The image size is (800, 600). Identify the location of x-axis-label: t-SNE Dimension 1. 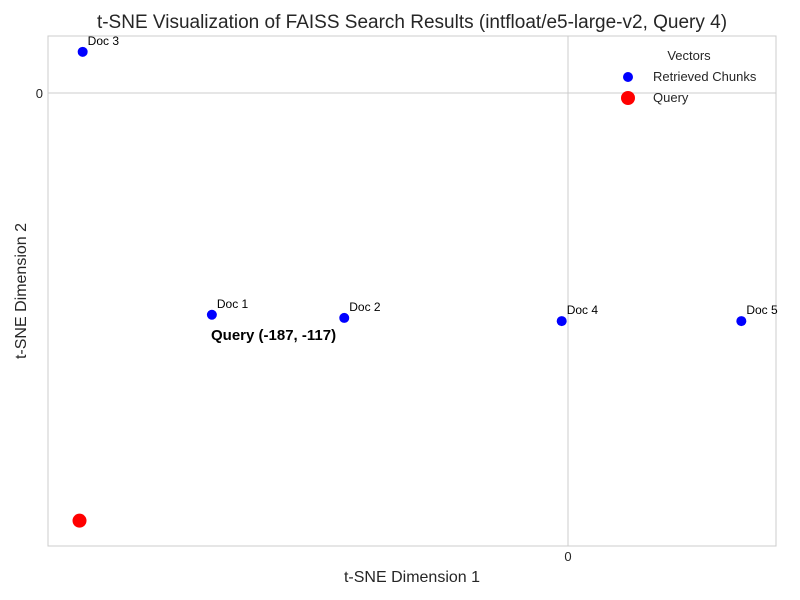
(412, 577).